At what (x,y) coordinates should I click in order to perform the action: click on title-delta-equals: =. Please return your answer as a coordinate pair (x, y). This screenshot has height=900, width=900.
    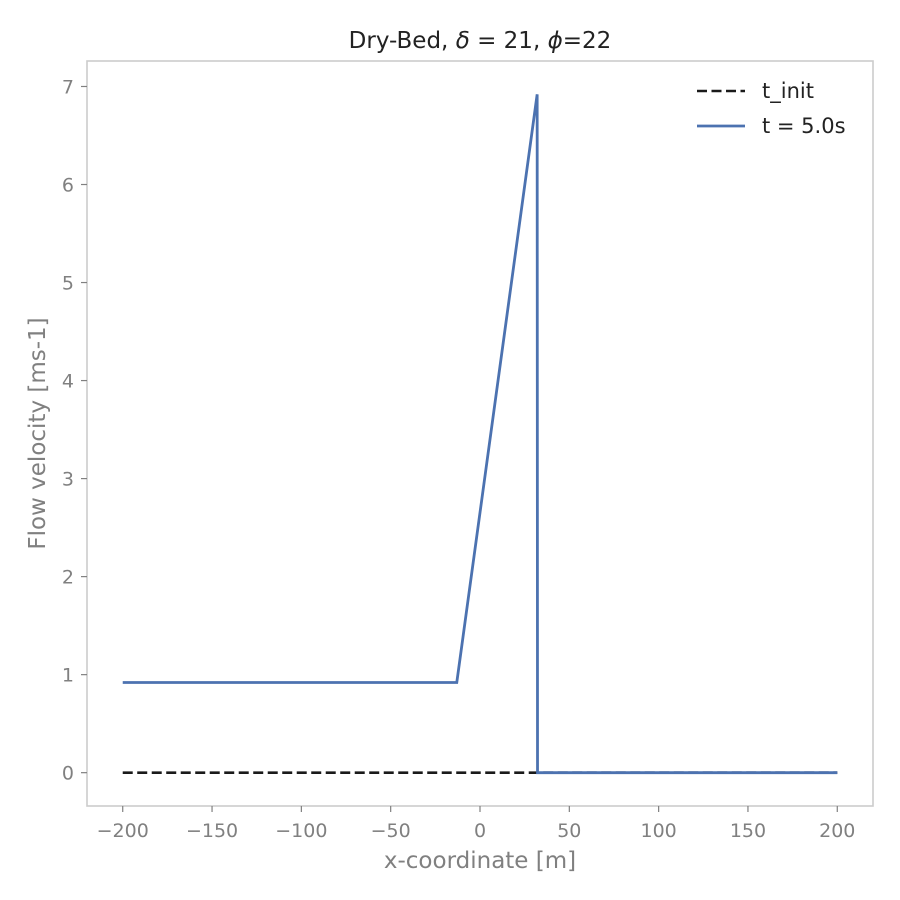
    Looking at the image, I should click on (487, 41).